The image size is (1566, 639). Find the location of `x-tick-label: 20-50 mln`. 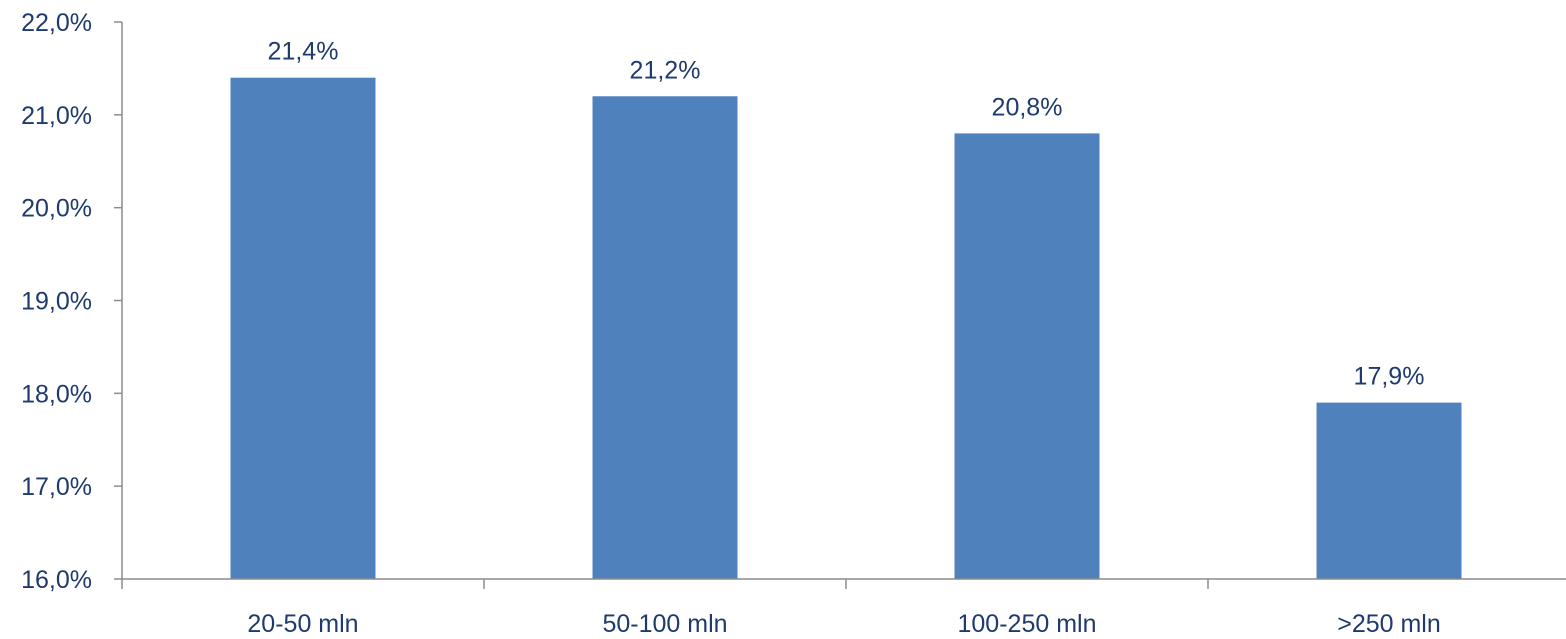

x-tick-label: 20-50 mln is located at coordinates (302, 624).